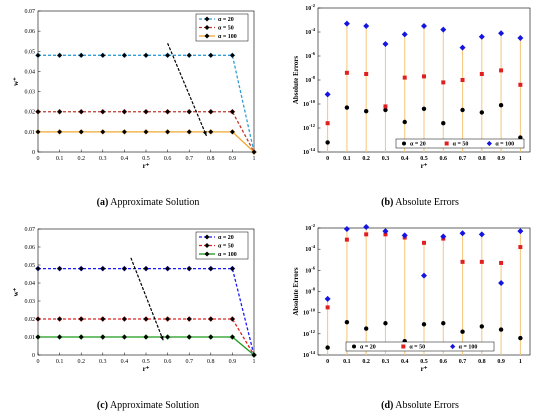 The height and width of the screenshot is (415, 550). Describe the element at coordinates (424, 166) in the screenshot. I see `x-axis-label: r⁺` at that location.